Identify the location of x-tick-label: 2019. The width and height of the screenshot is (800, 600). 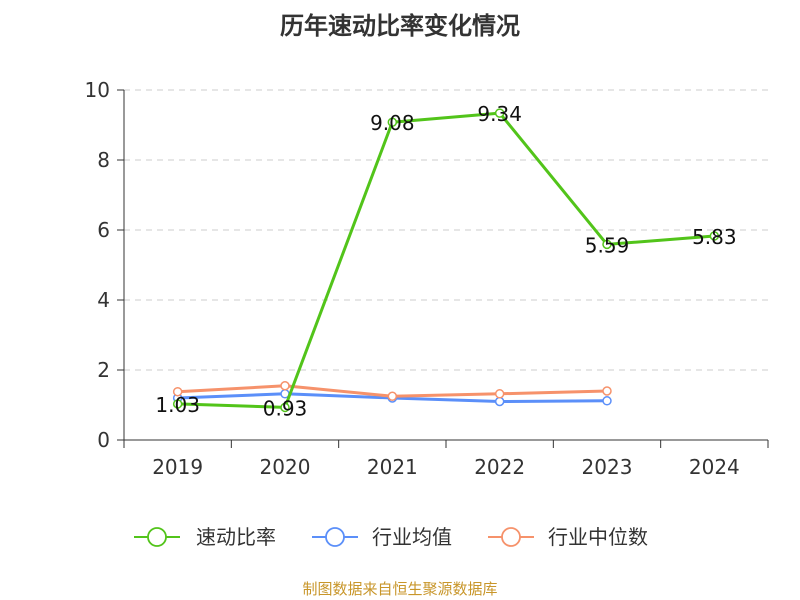
(177, 467).